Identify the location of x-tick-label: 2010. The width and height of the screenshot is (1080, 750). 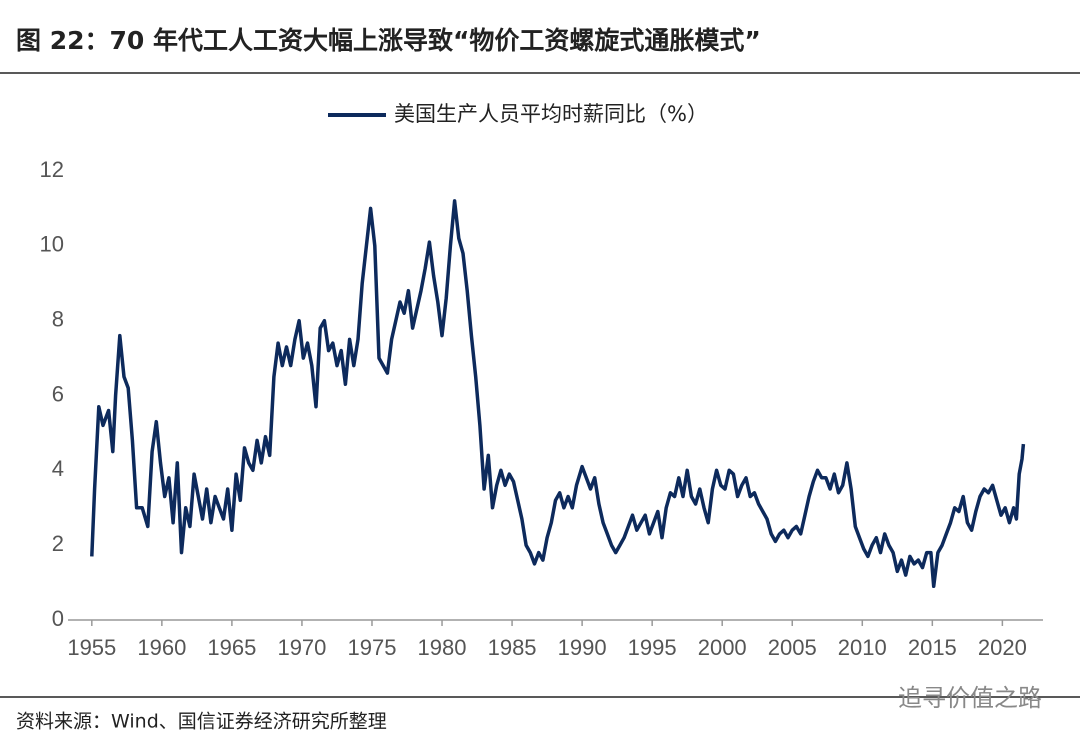
(862, 647).